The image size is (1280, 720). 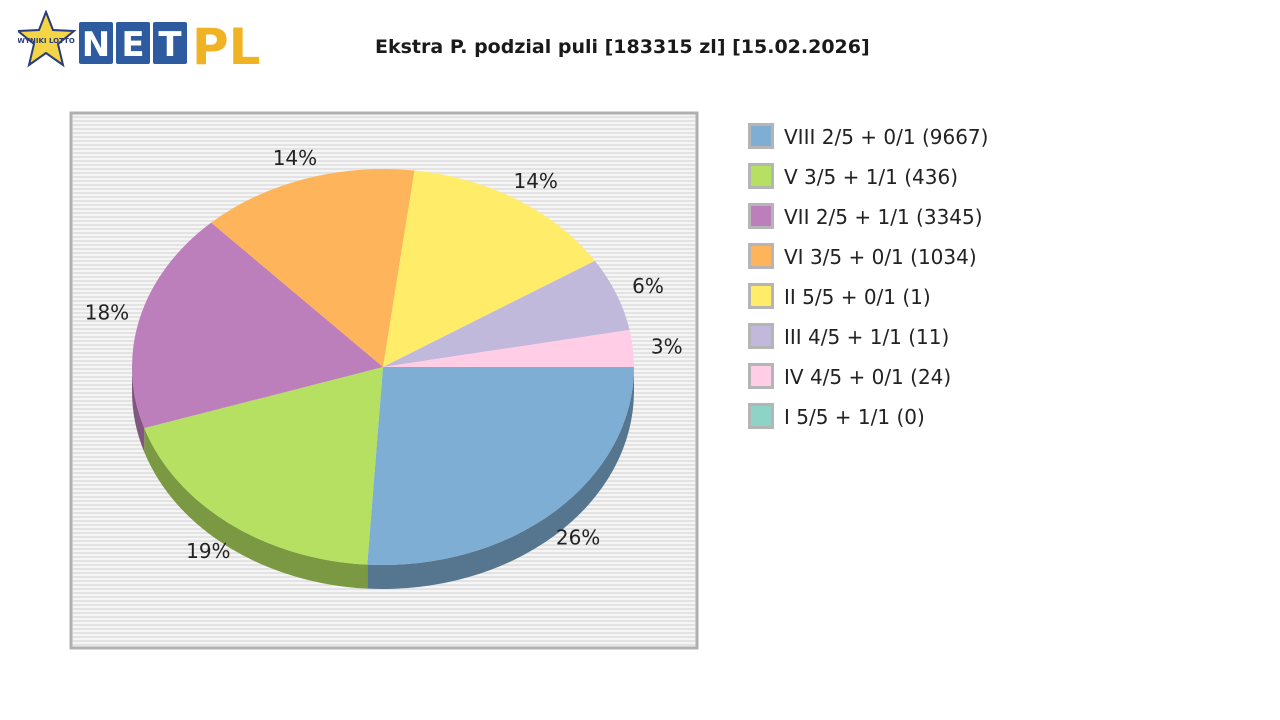 I want to click on legend-item-1: VIII 2/5 + 0/1 (9667), so click(x=868, y=142).